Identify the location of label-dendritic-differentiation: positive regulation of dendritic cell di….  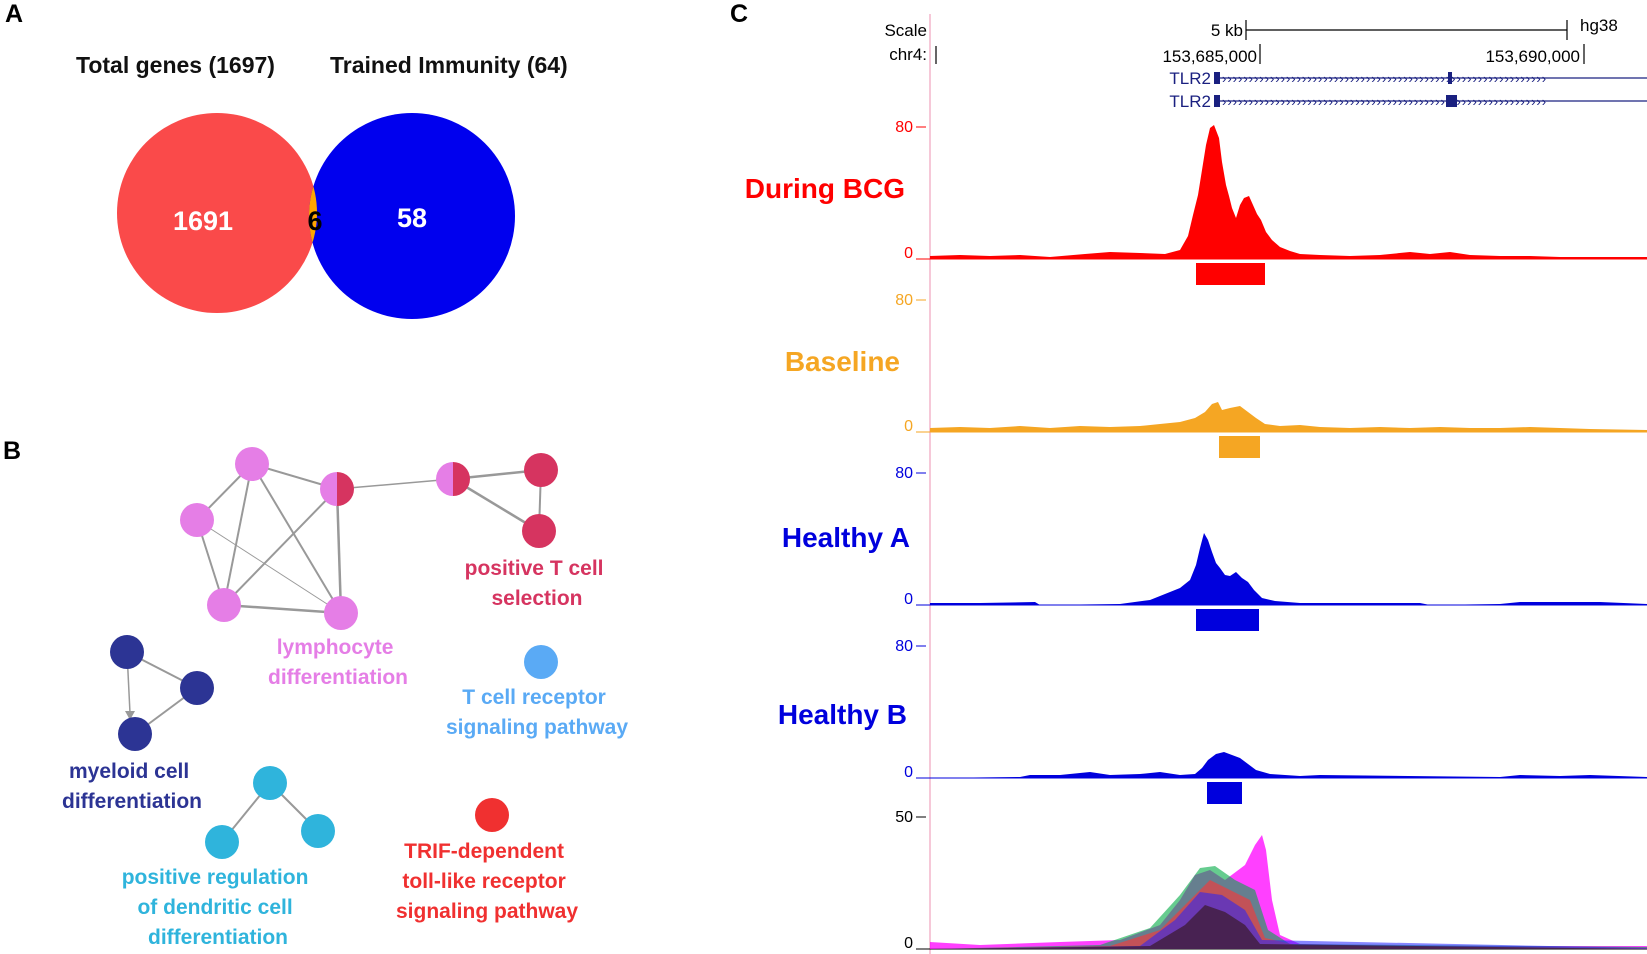
(218, 907).